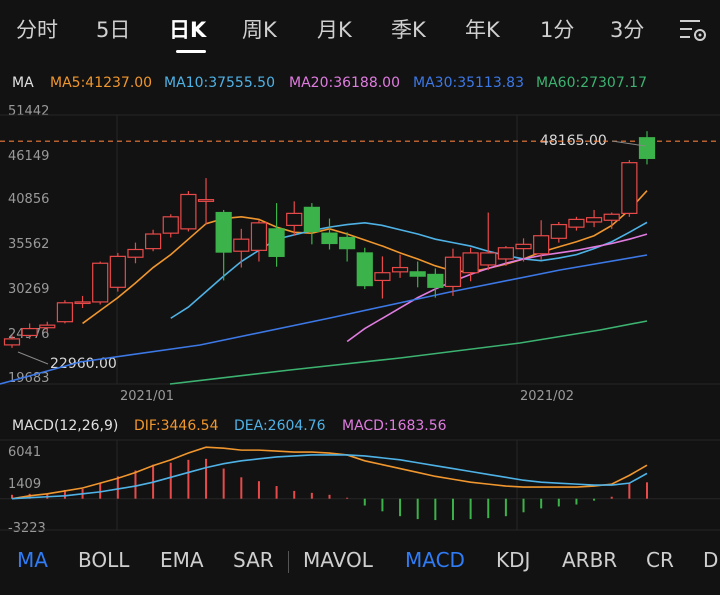 This screenshot has width=720, height=595. Describe the element at coordinates (288, 562) in the screenshot. I see `tab-separator` at that location.